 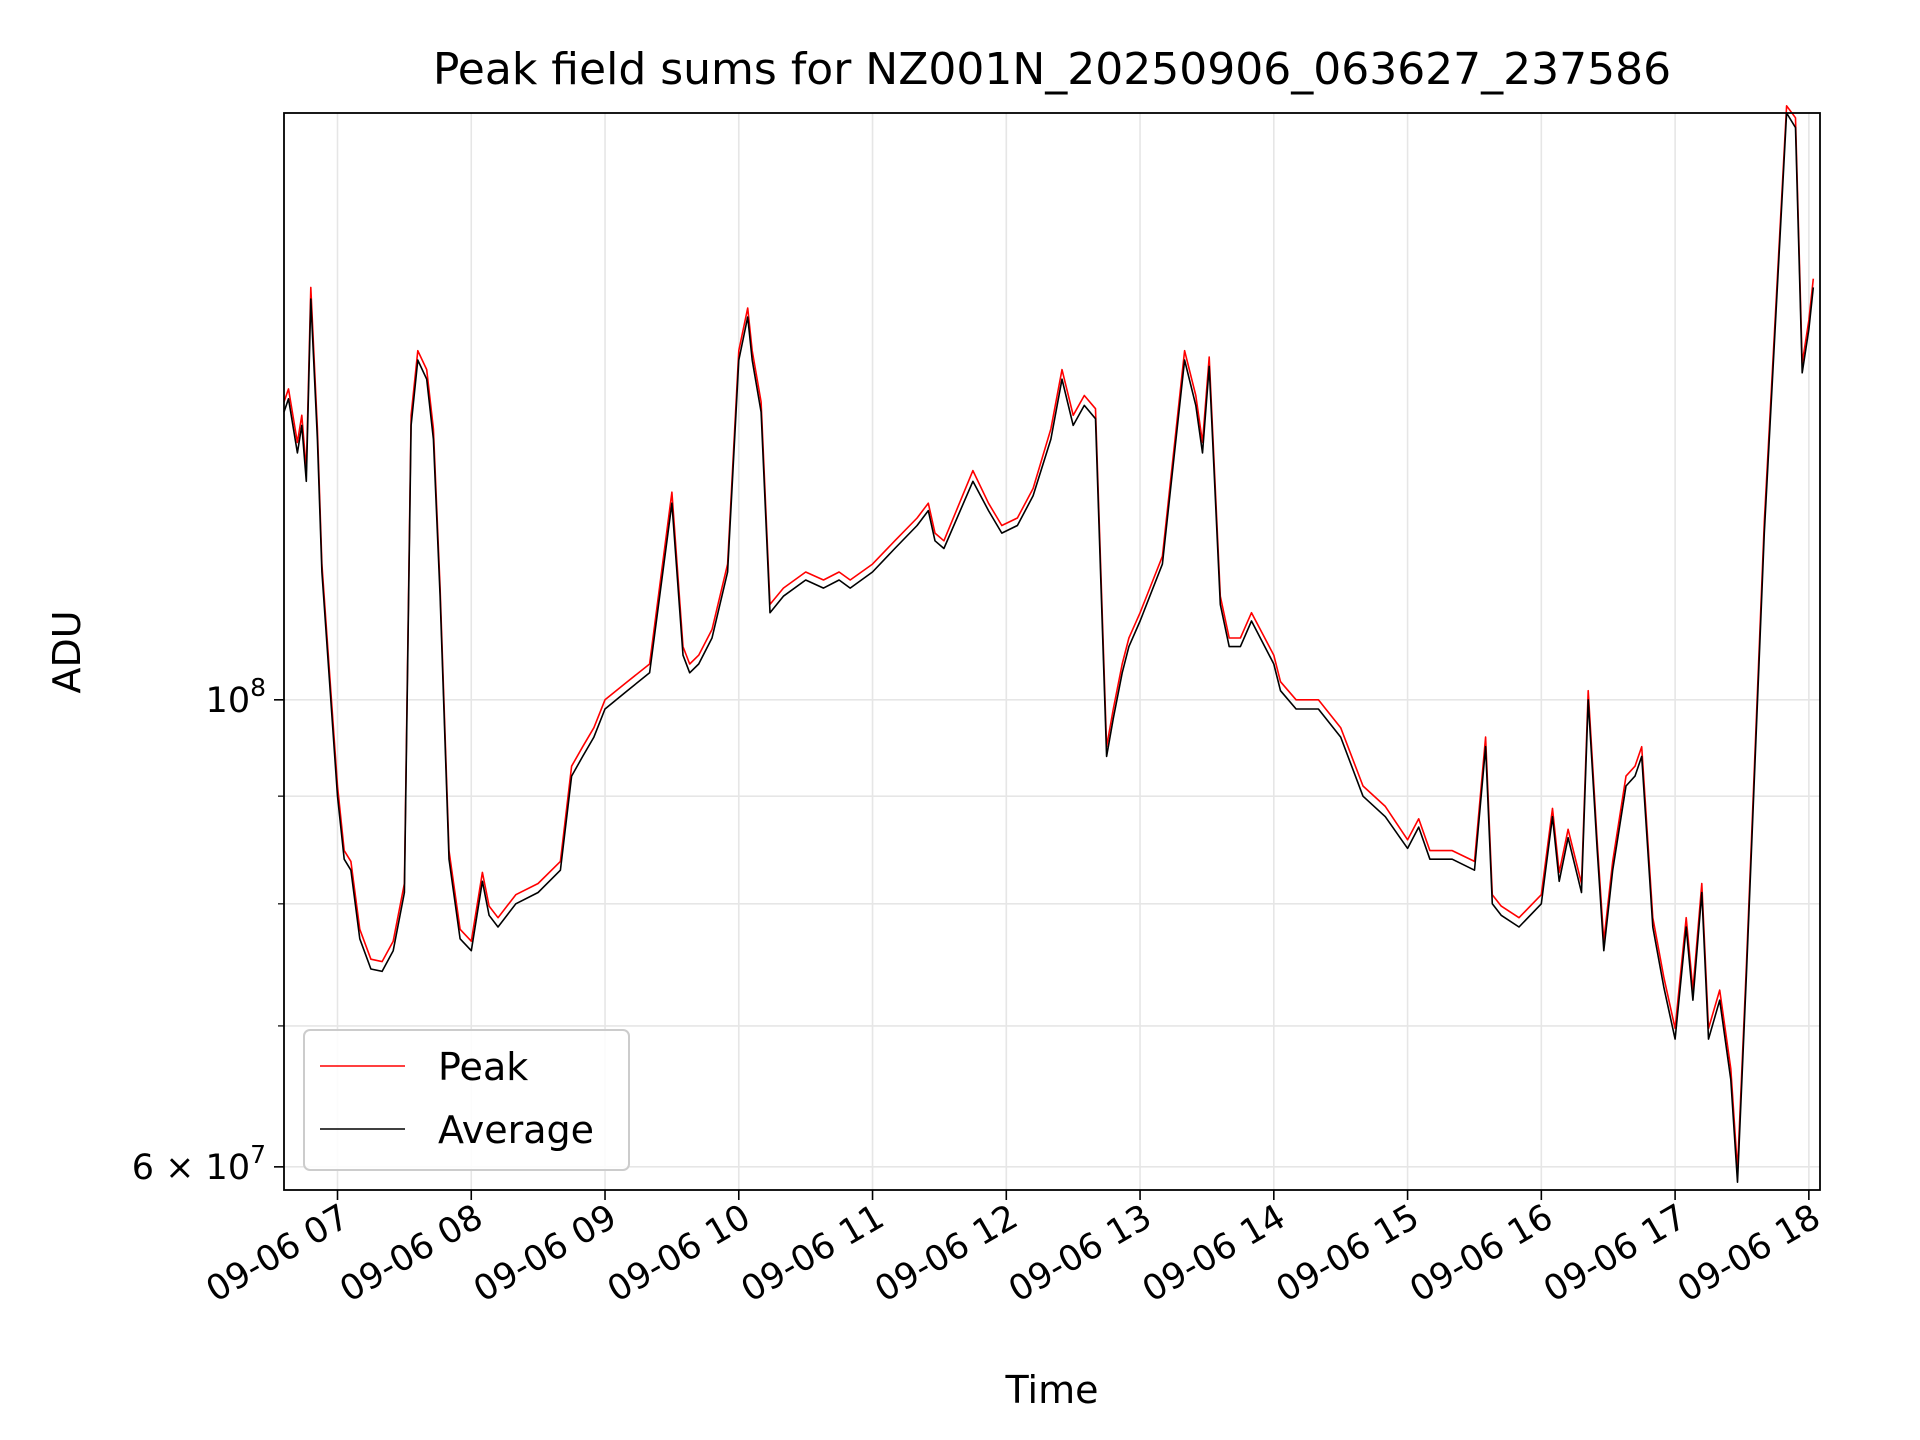 I want to click on legend-label-peak: Peak, so click(x=483, y=1067).